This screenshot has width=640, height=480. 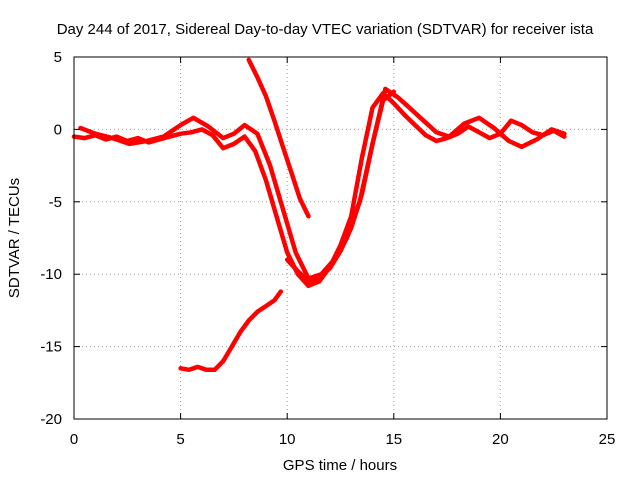 What do you see at coordinates (607, 439) in the screenshot?
I see `x-tick-label: 25` at bounding box center [607, 439].